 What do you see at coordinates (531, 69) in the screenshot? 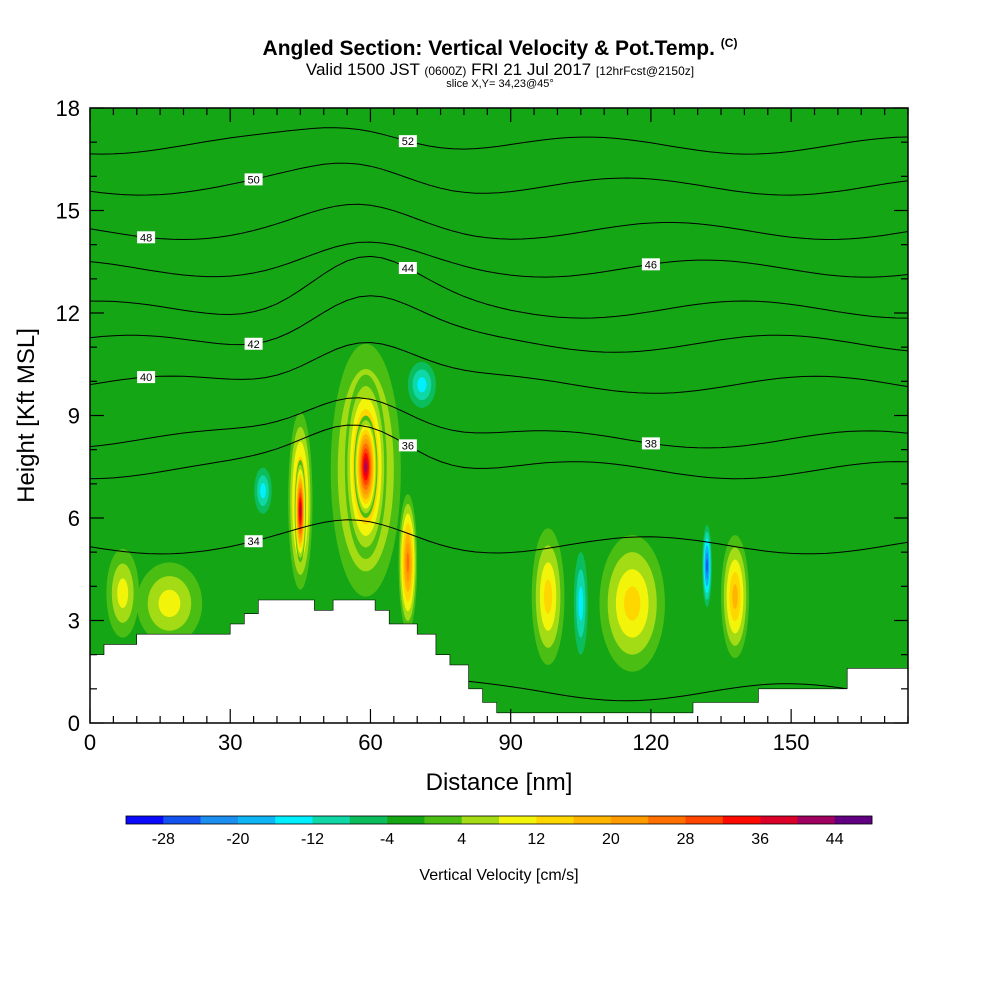
I see `valid-date: FRI 21 Jul 2017` at bounding box center [531, 69].